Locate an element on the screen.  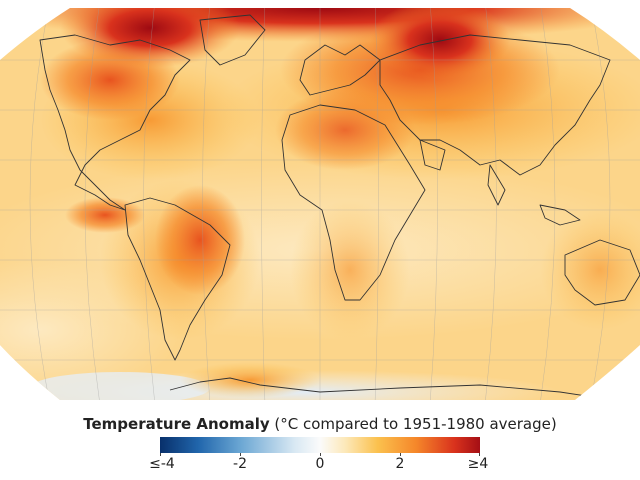
colorbar-tick-label: ≥4 is located at coordinates (478, 464).